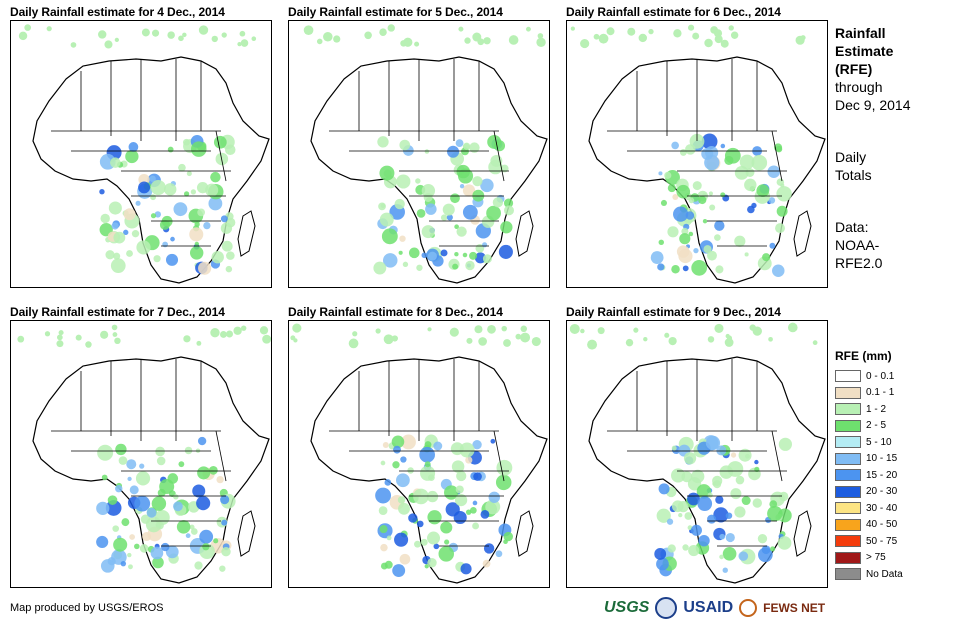  I want to click on legend-item: 2 - 5, so click(897, 426).